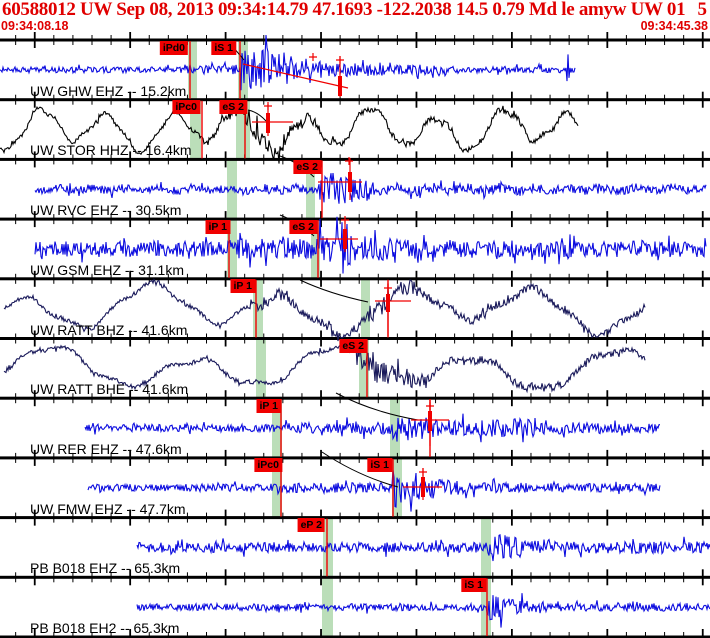  Describe the element at coordinates (109, 329) in the screenshot. I see `trace-label: UW RATT BHZ -- 41.6km` at that location.